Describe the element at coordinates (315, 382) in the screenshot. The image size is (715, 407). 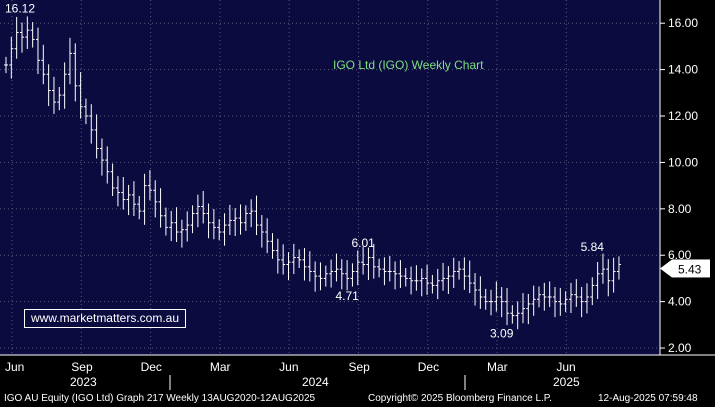
I see `year-label: 2024` at that location.